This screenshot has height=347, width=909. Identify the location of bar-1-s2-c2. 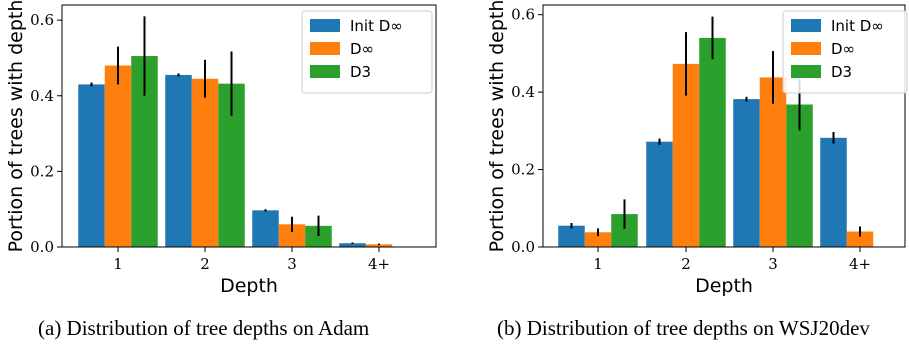
(205, 162).